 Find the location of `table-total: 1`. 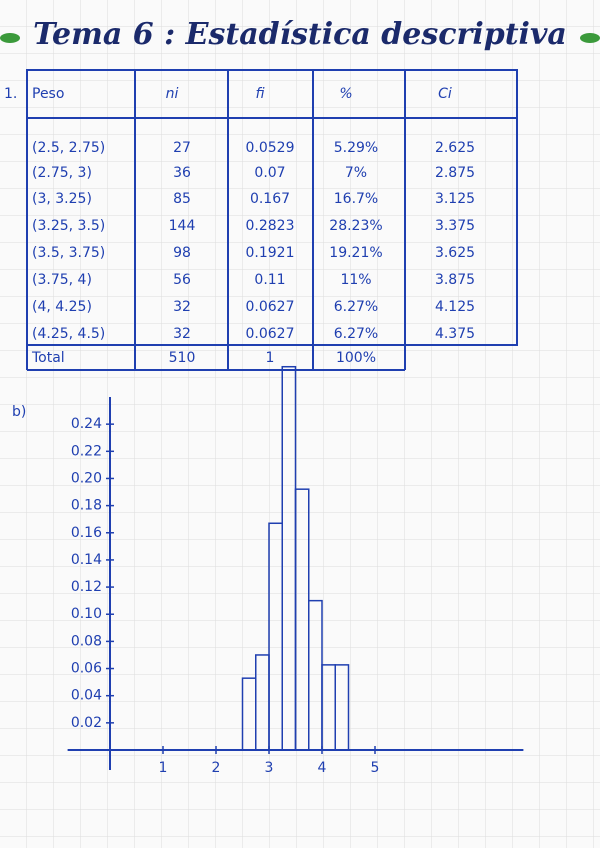

table-total: 1 is located at coordinates (270, 358).